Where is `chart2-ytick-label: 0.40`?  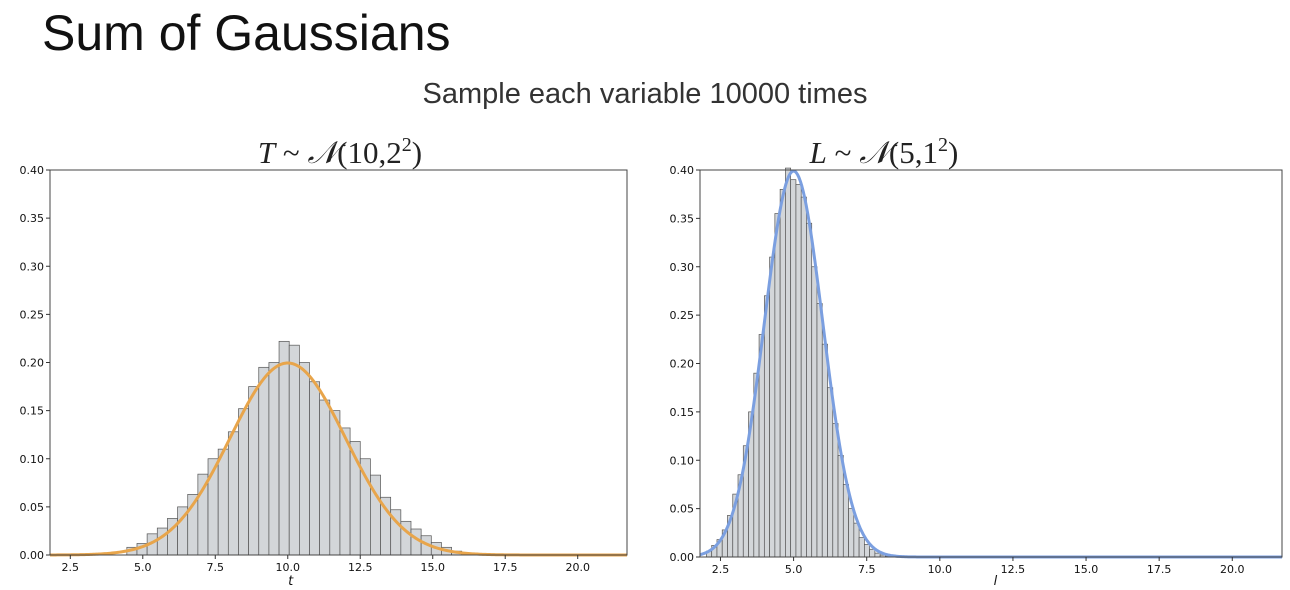
chart2-ytick-label: 0.40 is located at coordinates (682, 170).